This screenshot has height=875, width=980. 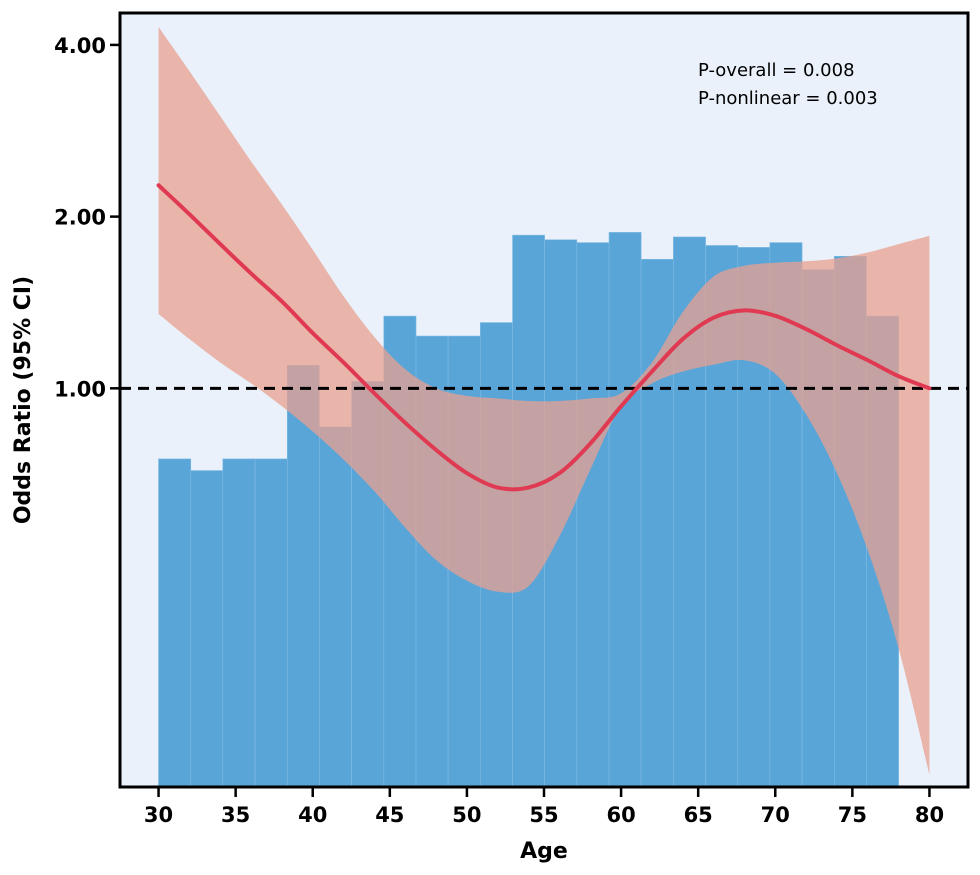 I want to click on y-tick-label: 2.00, so click(x=80, y=218).